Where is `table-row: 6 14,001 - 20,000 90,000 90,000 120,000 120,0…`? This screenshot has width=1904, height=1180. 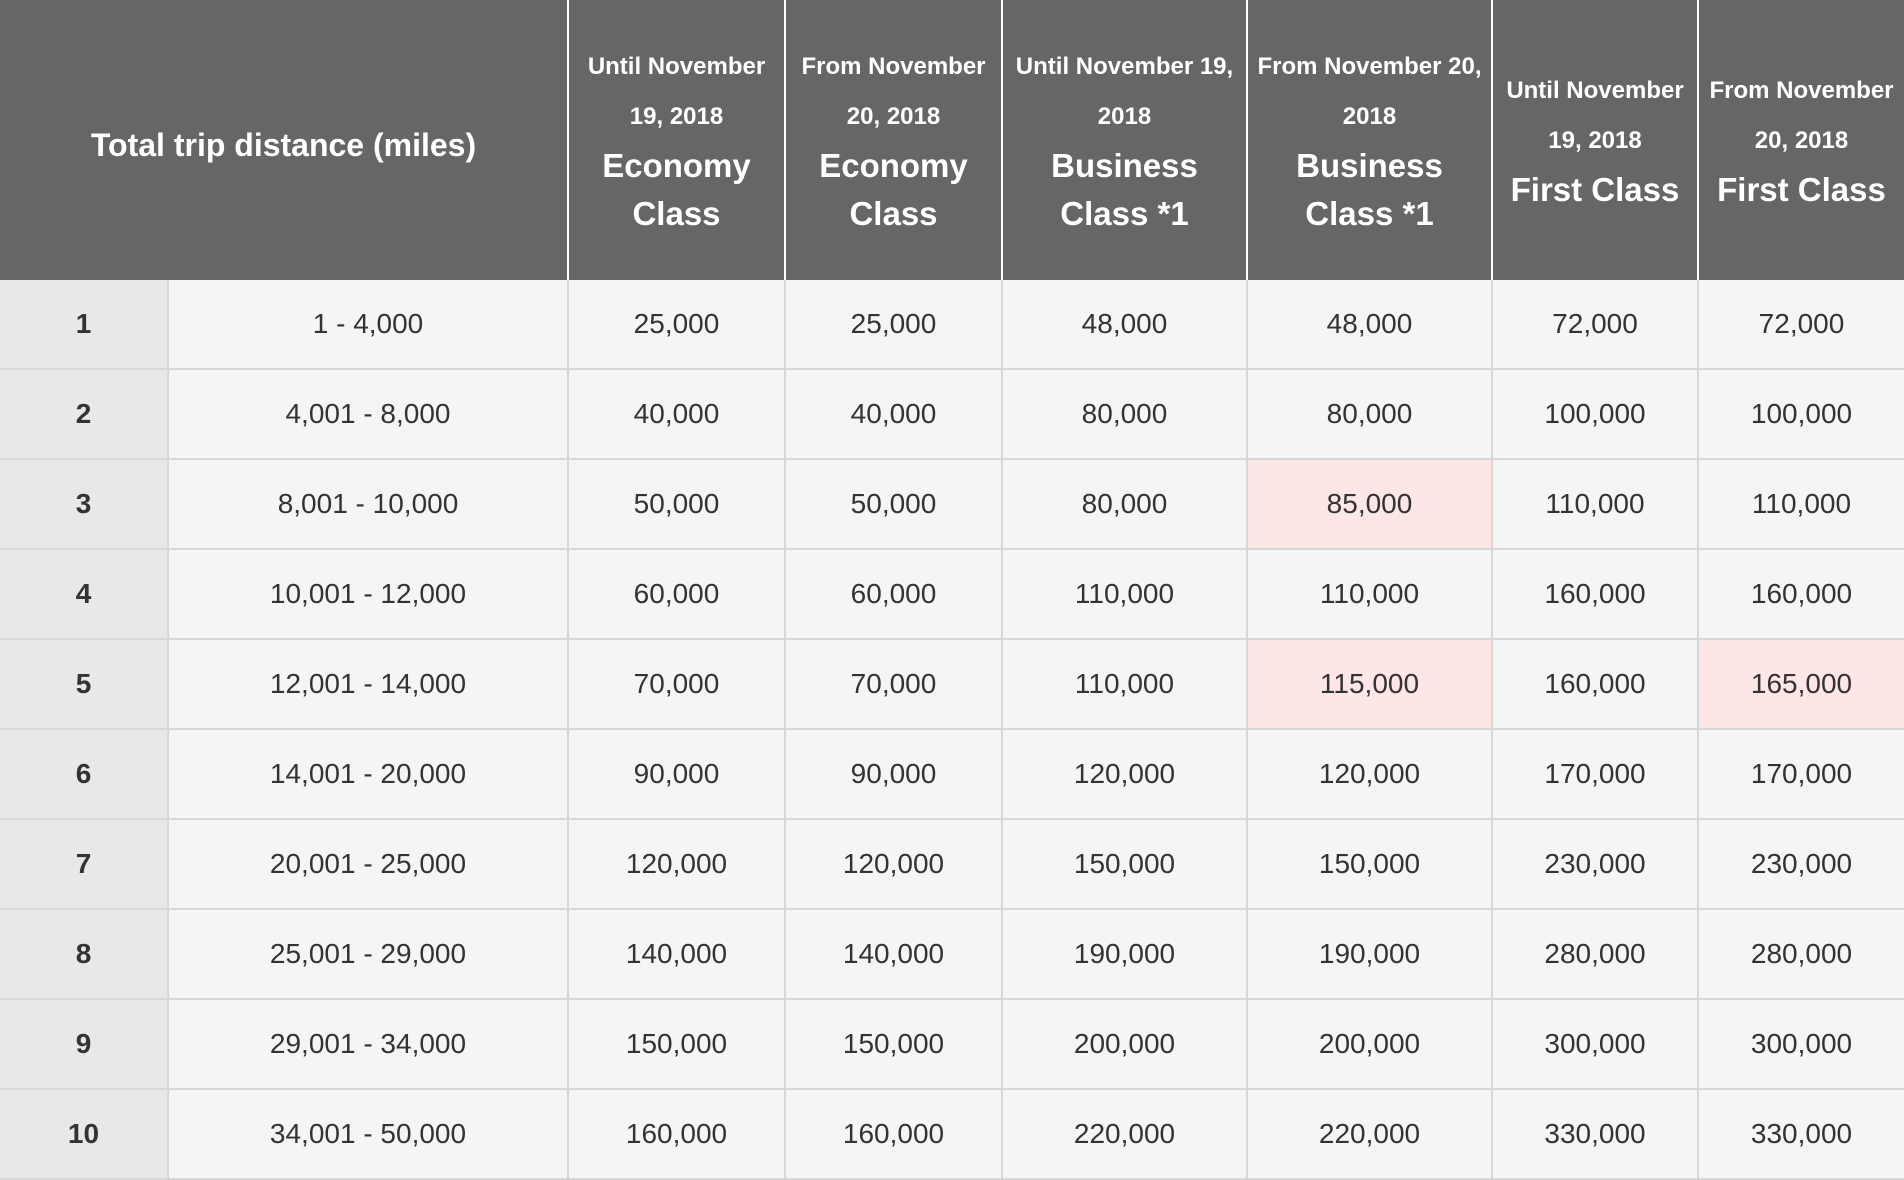 table-row: 6 14,001 - 20,000 90,000 90,000 120,000 120,0… is located at coordinates (952, 774).